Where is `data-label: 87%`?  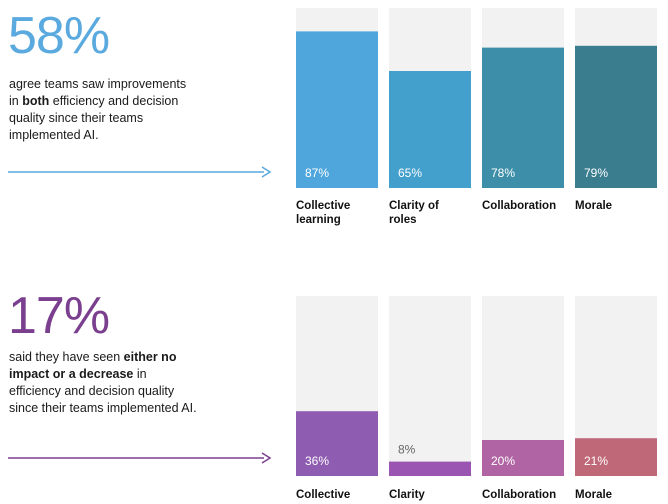 data-label: 87% is located at coordinates (317, 173).